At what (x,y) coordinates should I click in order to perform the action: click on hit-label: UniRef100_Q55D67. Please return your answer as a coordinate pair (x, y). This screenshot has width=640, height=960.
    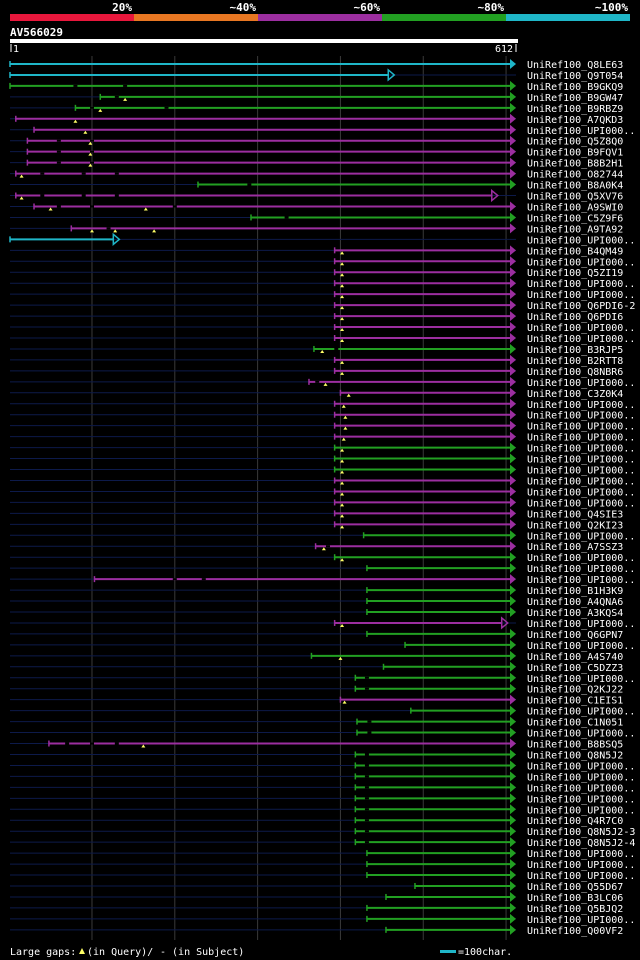
    Looking at the image, I should click on (575, 887).